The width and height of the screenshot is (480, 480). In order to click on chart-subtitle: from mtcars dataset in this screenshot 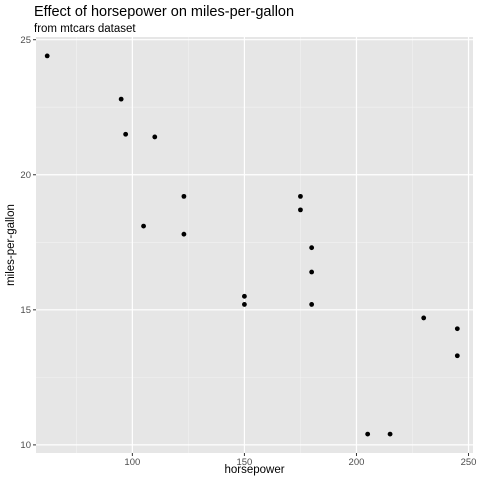, I will do `click(85, 29)`.